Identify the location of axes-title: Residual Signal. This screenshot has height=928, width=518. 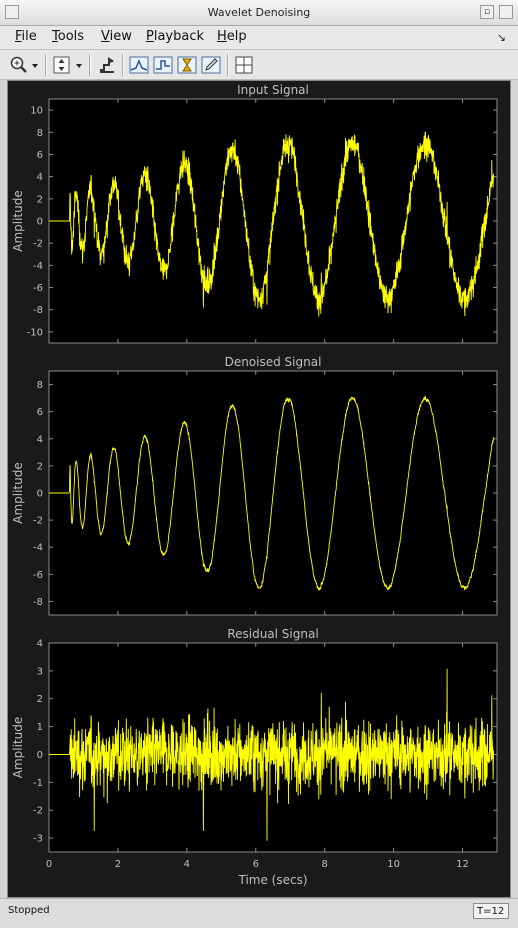
(272, 634).